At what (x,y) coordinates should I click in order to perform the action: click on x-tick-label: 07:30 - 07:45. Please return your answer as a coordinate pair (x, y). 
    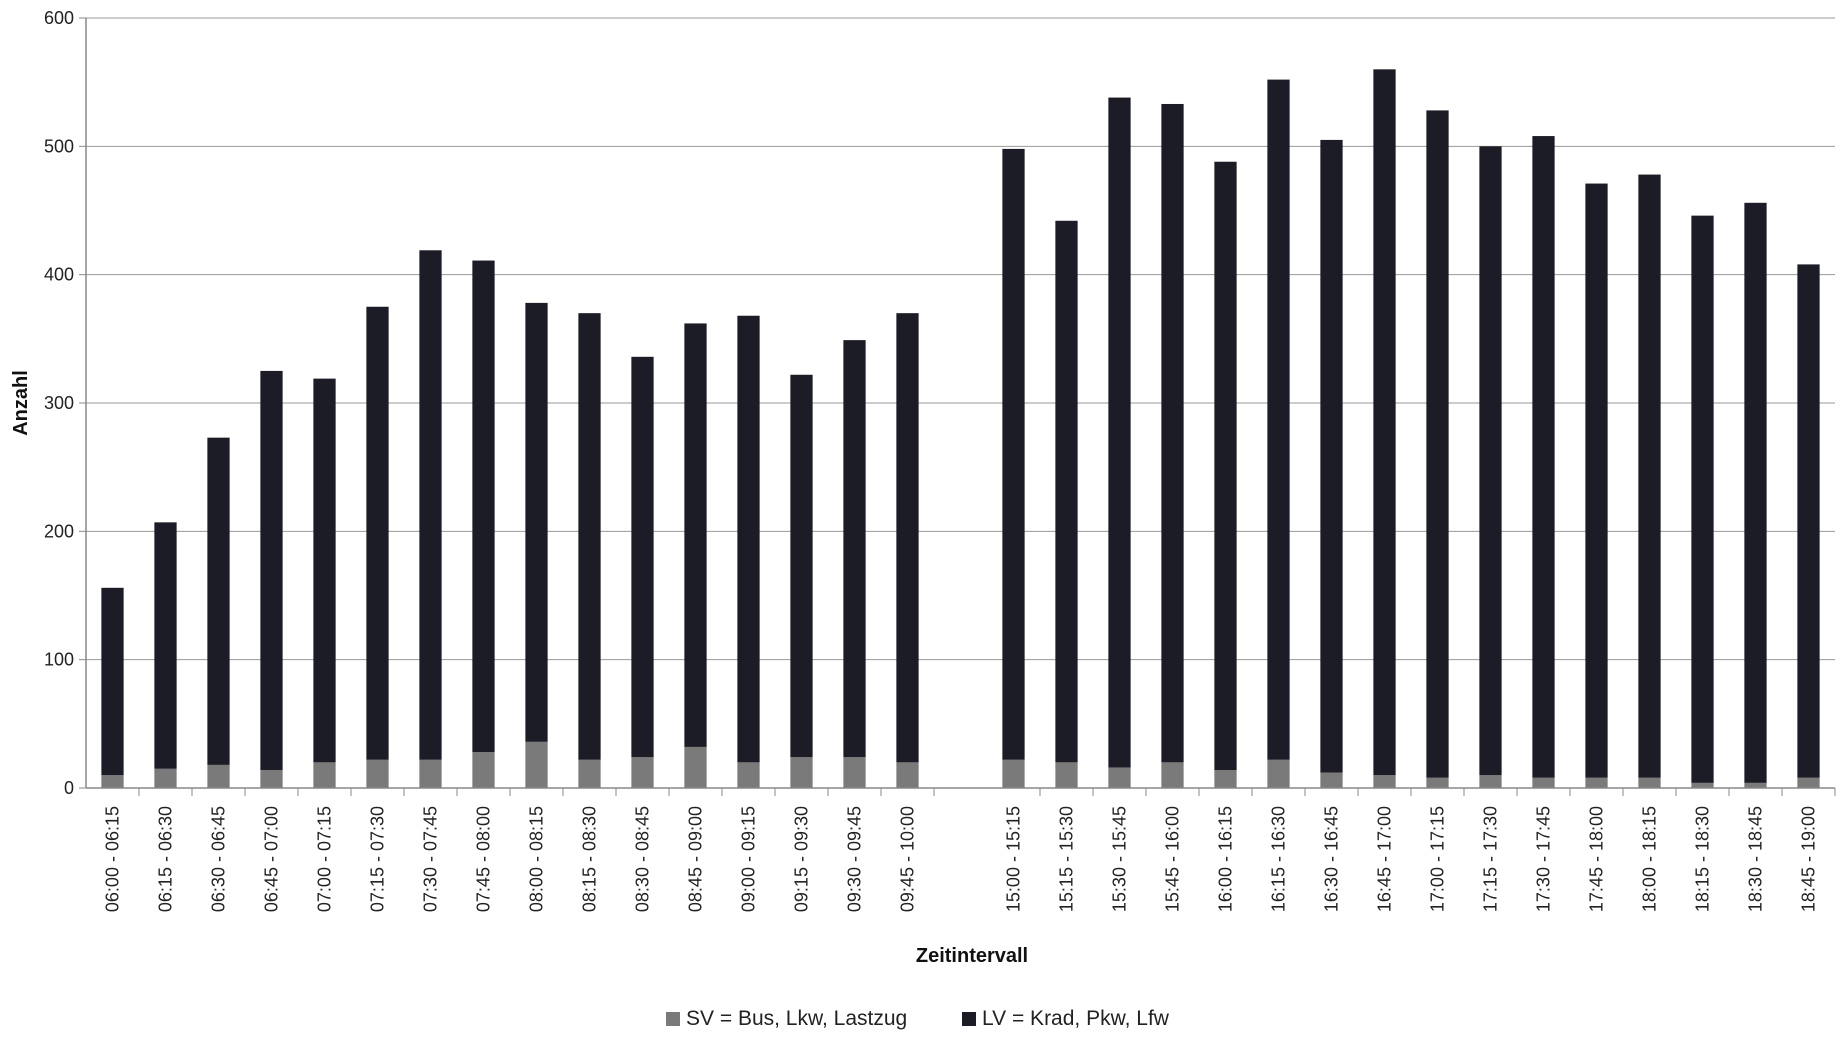
    Looking at the image, I should click on (431, 859).